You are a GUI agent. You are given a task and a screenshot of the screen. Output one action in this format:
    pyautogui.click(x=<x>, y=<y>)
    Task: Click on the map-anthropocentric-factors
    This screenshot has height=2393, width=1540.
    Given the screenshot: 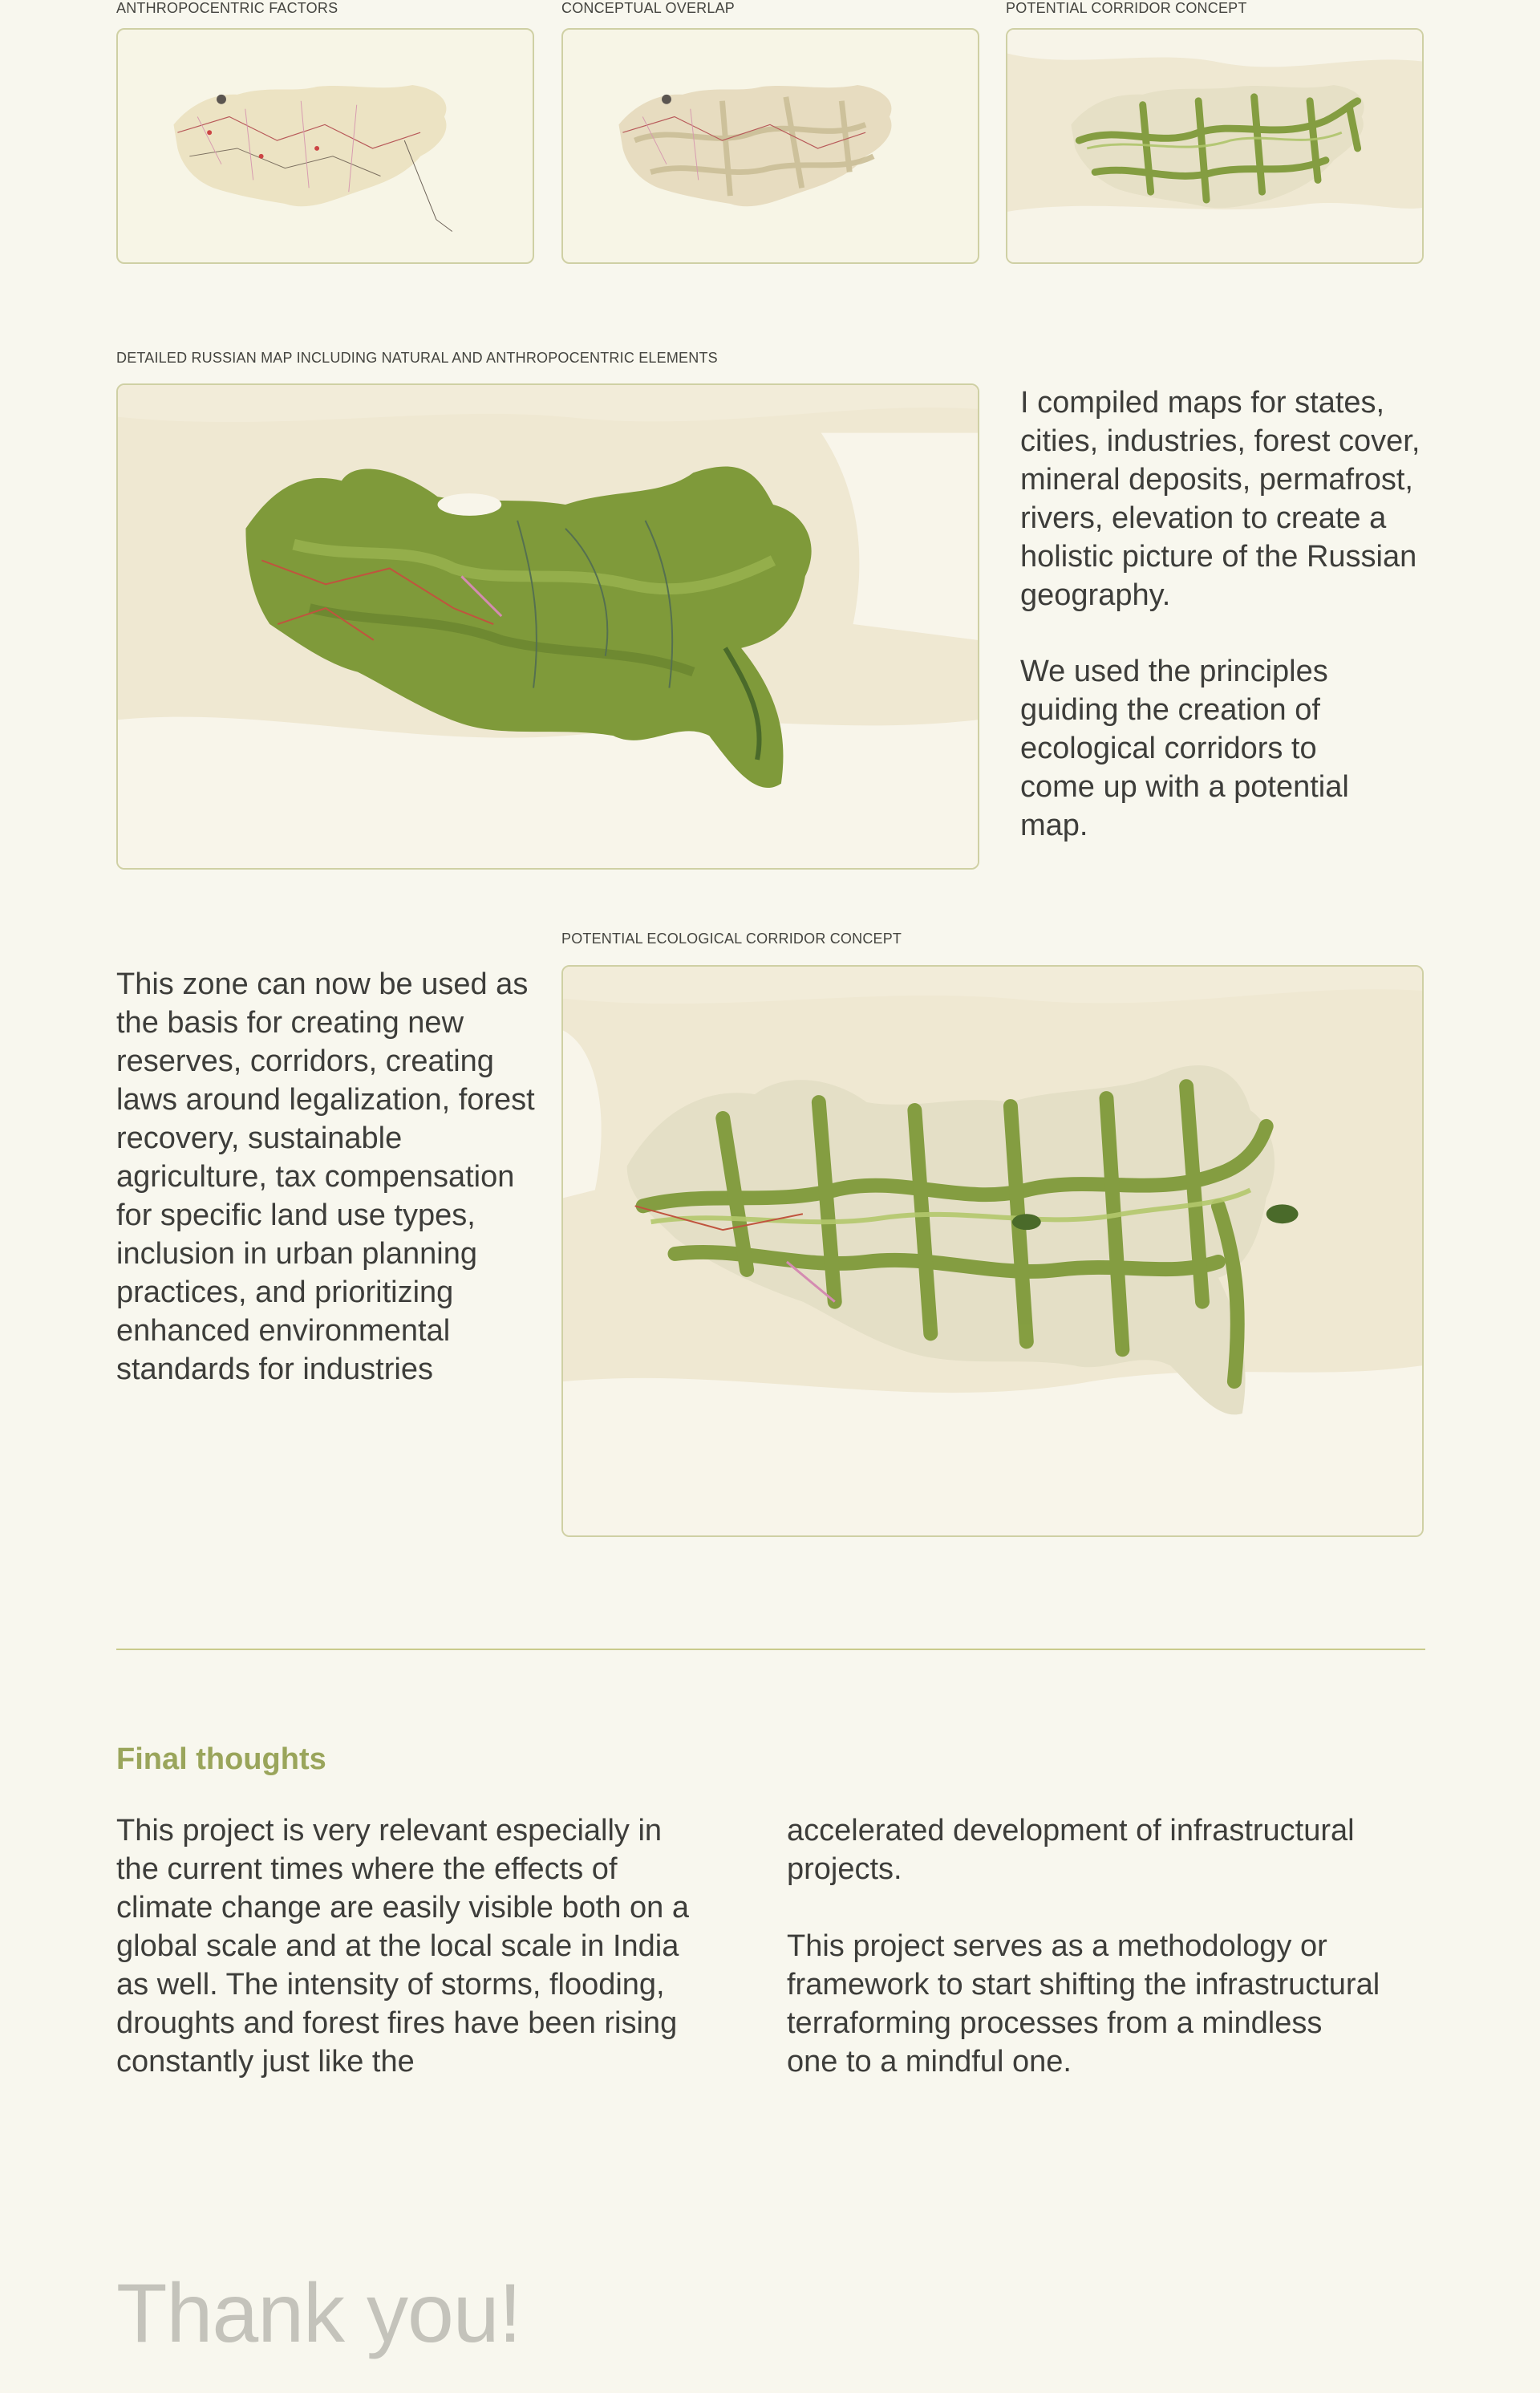 What is the action you would take?
    pyautogui.click(x=325, y=146)
    